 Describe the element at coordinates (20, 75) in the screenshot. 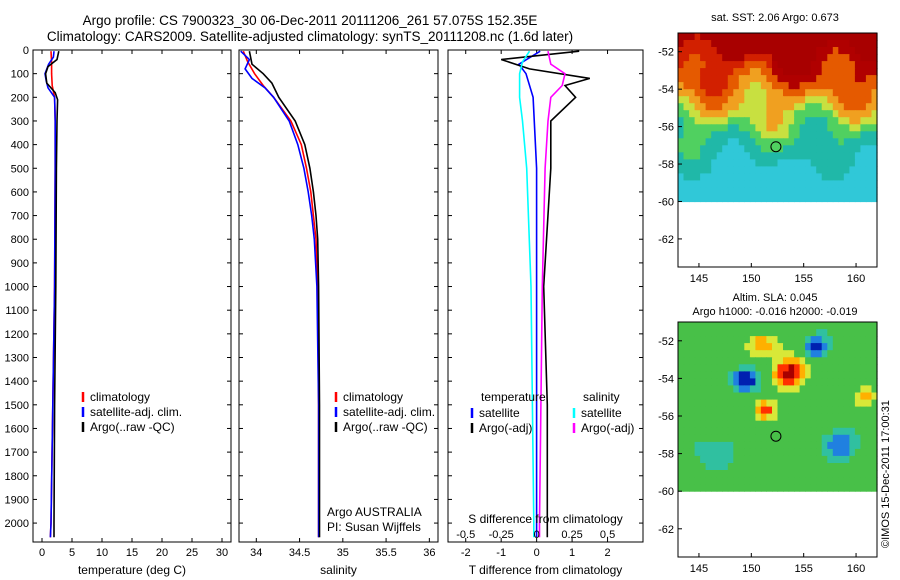

I see `depth-tick-label: 100` at that location.